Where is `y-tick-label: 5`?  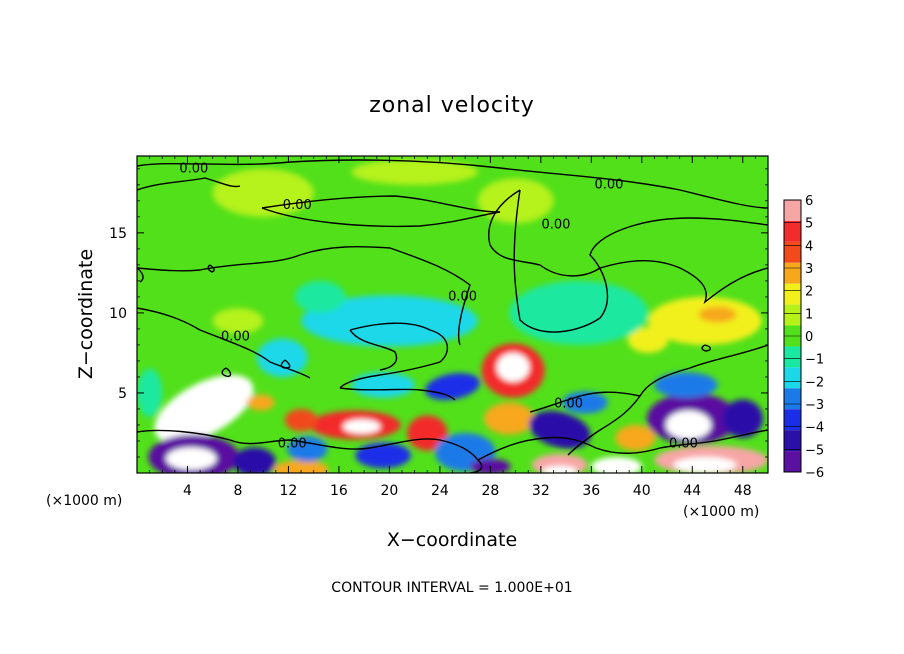 y-tick-label: 5 is located at coordinates (122, 394).